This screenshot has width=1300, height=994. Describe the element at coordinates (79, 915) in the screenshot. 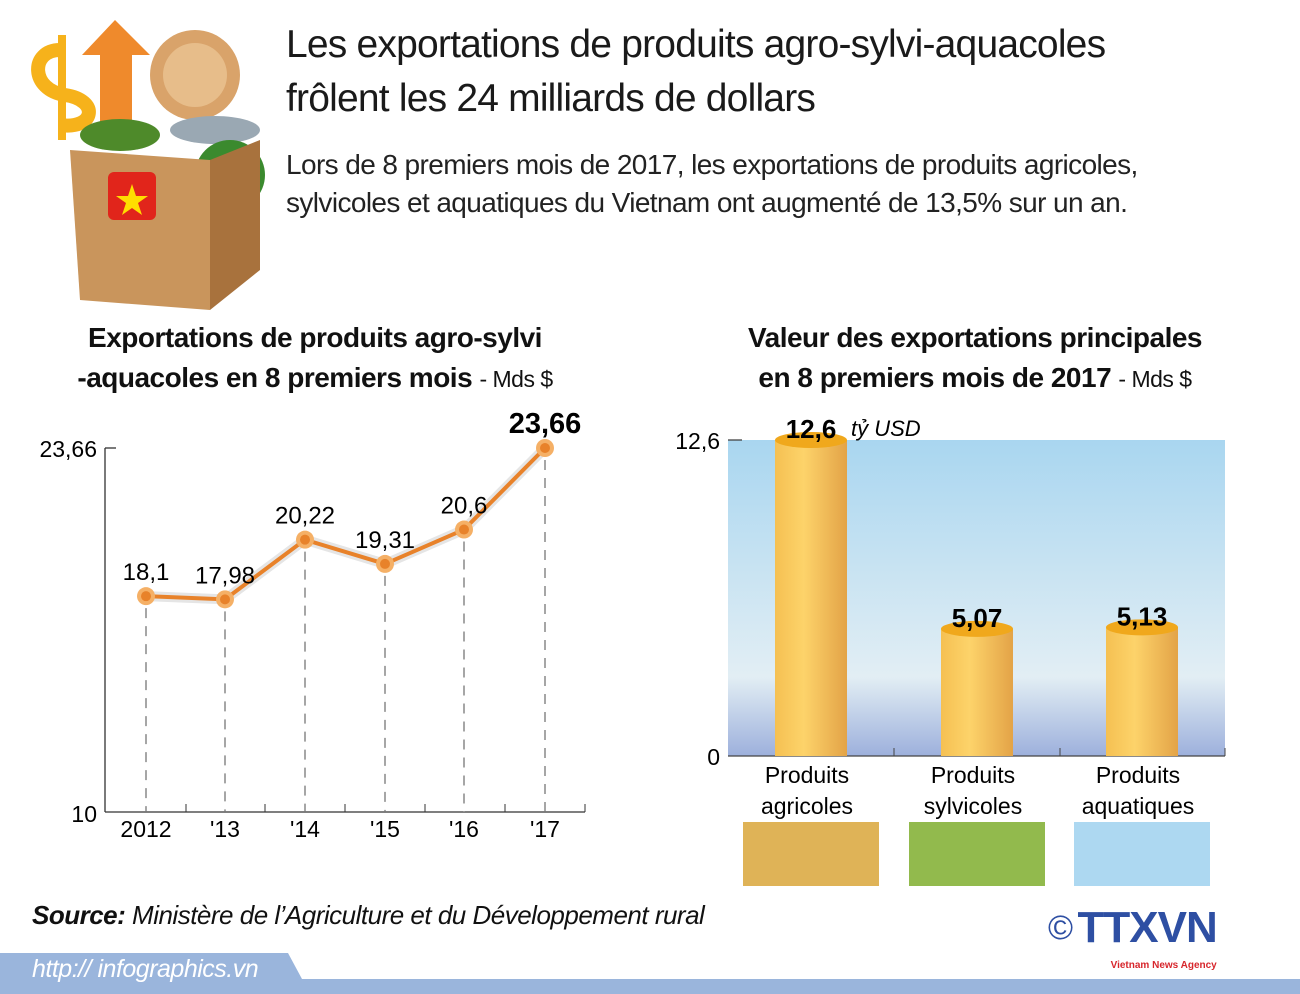

I see `source-label: Source:` at that location.